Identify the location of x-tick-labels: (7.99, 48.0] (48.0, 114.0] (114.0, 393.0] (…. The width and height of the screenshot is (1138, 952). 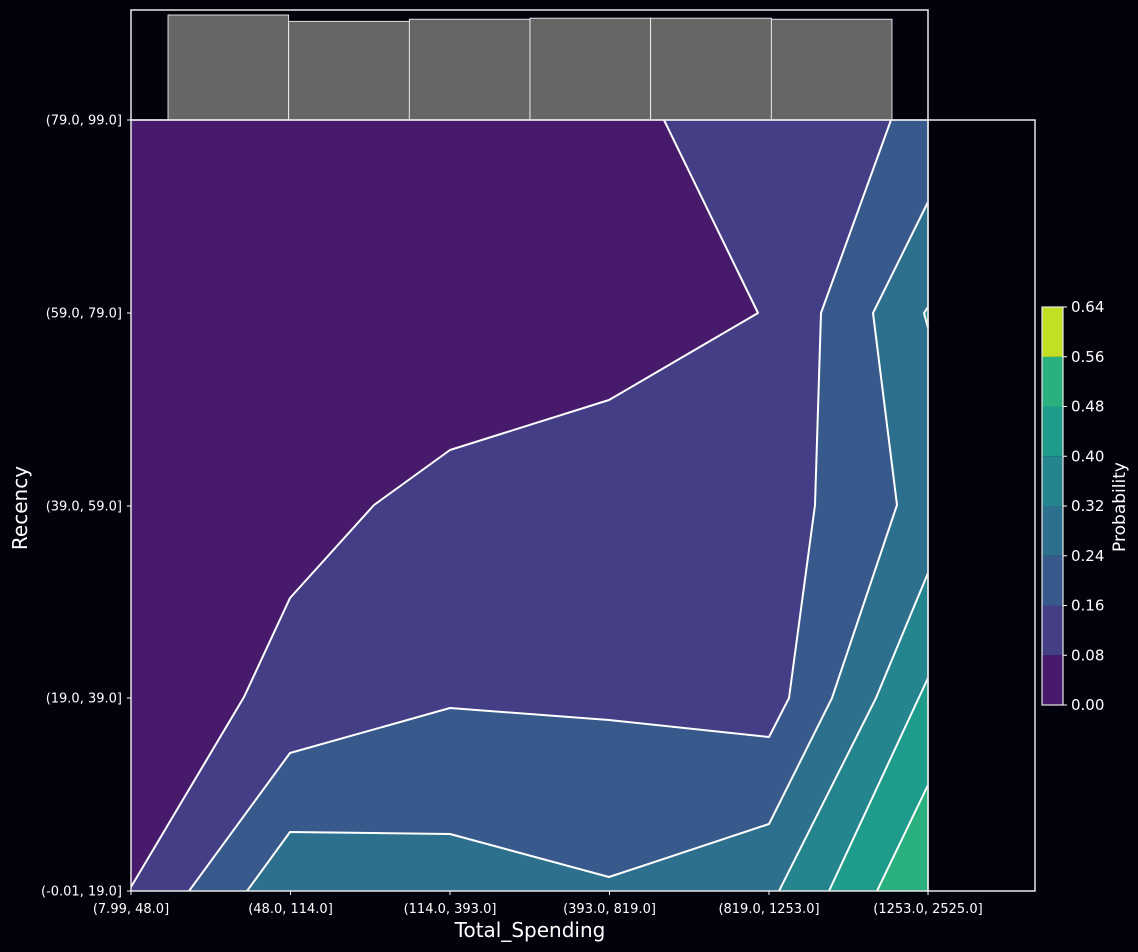
(538, 904).